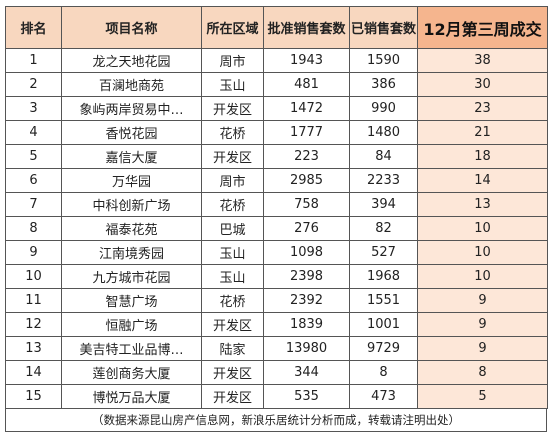 The width and height of the screenshot is (553, 436). I want to click on weekly-deals-cell: 13, so click(482, 204).